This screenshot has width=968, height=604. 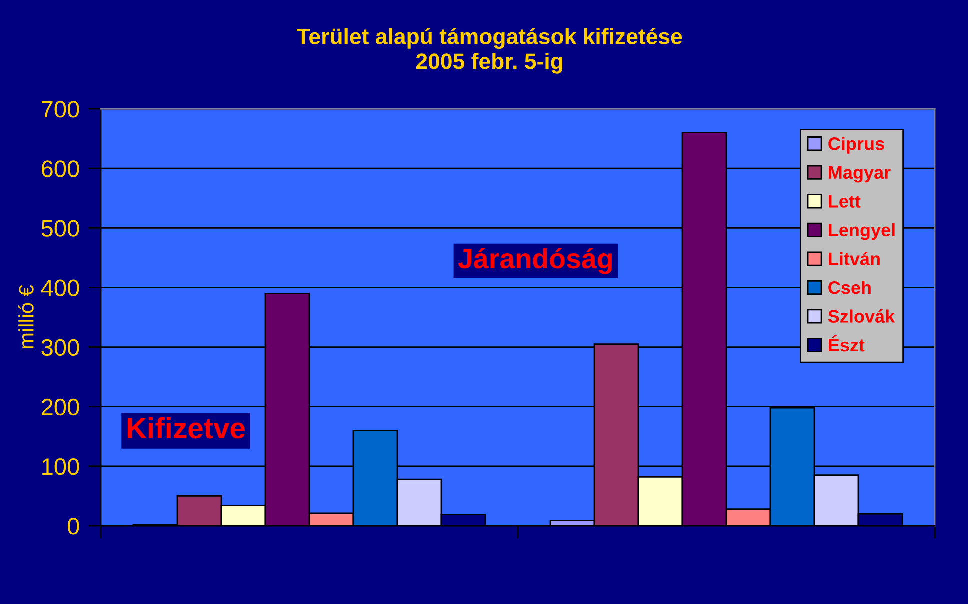 I want to click on chart-title: Terület alapú támogatások kifizetése 2005 febr. 5-ig, so click(x=489, y=51).